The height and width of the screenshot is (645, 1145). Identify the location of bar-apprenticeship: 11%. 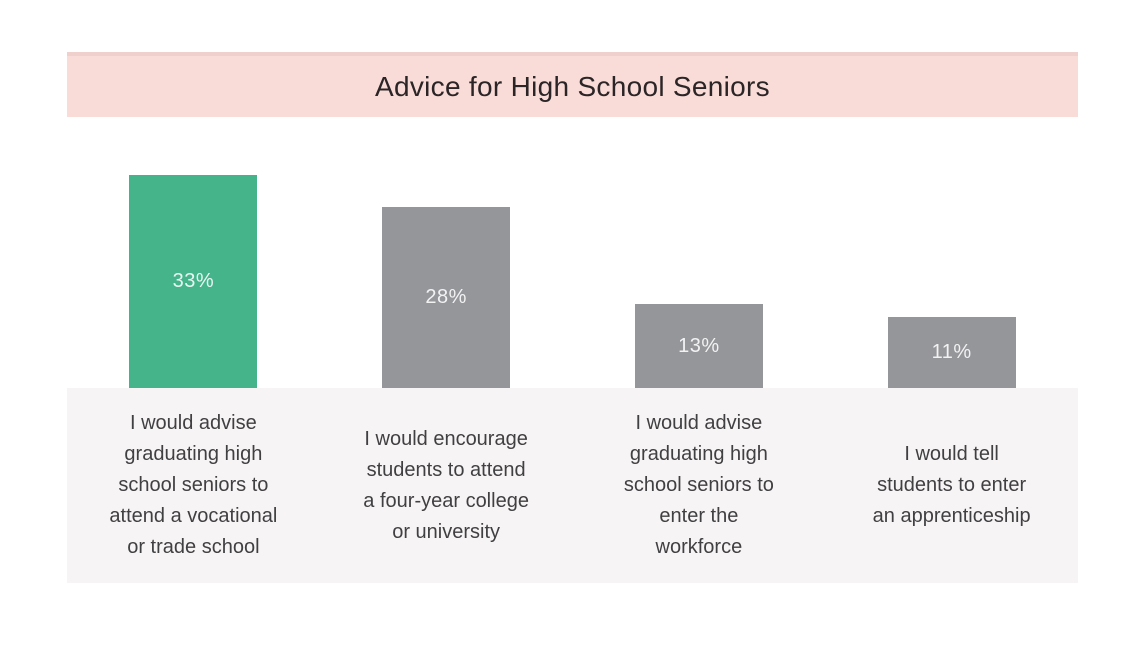
(951, 352).